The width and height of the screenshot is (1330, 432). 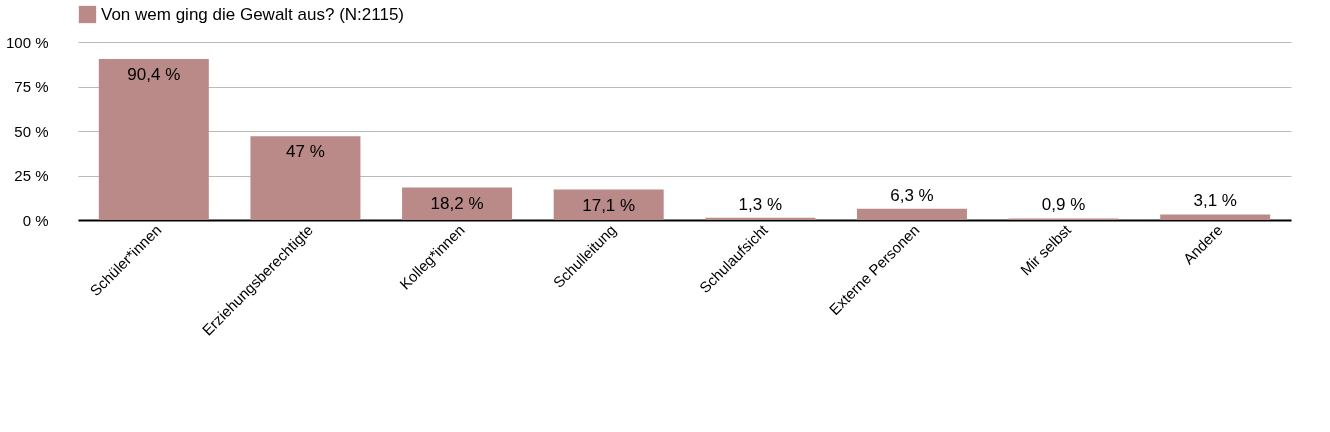 What do you see at coordinates (1063, 205) in the screenshot?
I see `data-label: 0,9 %` at bounding box center [1063, 205].